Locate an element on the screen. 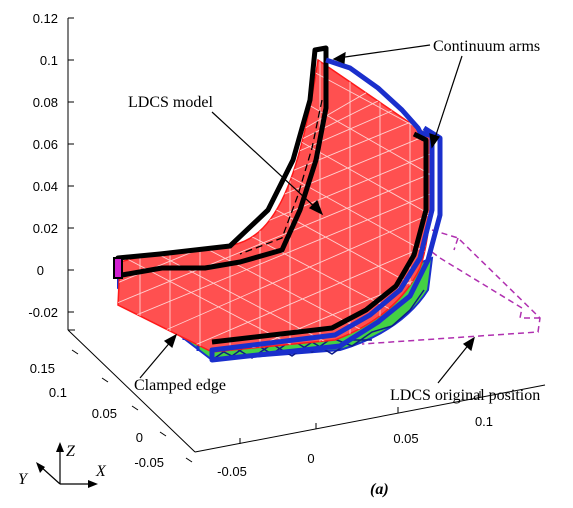 The width and height of the screenshot is (573, 508). clamped-edge is located at coordinates (118, 268).